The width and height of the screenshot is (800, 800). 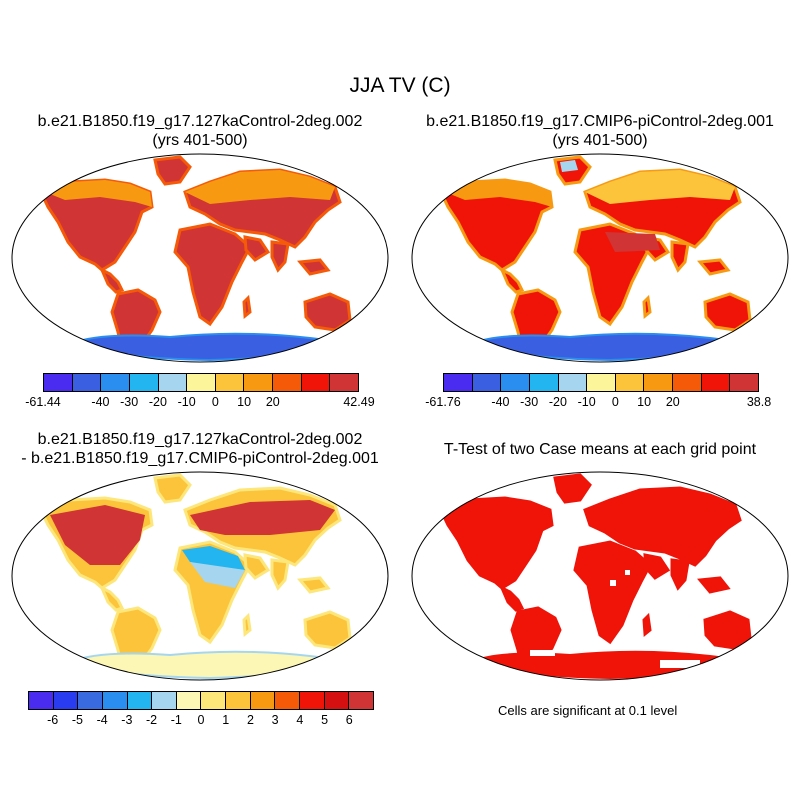 I want to click on map-top-left, so click(x=200, y=258).